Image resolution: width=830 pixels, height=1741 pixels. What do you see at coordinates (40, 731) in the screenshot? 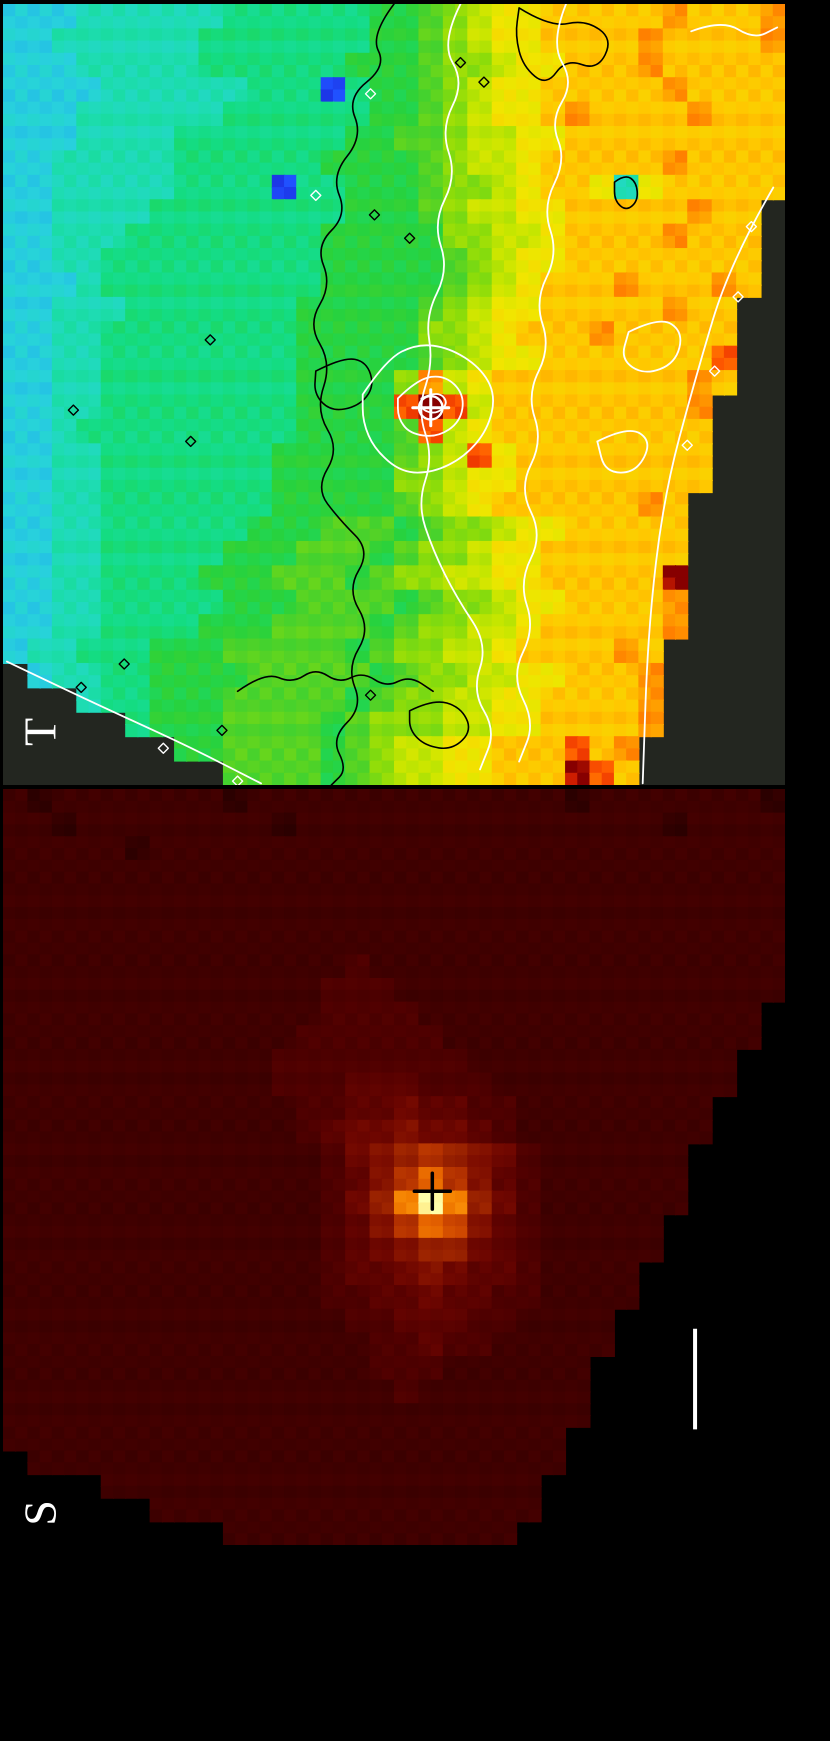
I see `top-panel-label: T` at bounding box center [40, 731].